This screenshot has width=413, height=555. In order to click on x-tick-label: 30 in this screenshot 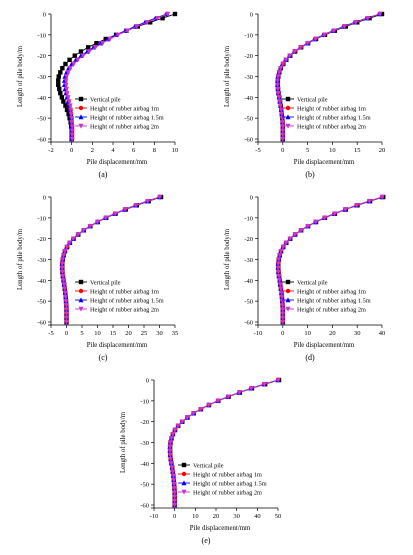, I will do `click(236, 516)`.